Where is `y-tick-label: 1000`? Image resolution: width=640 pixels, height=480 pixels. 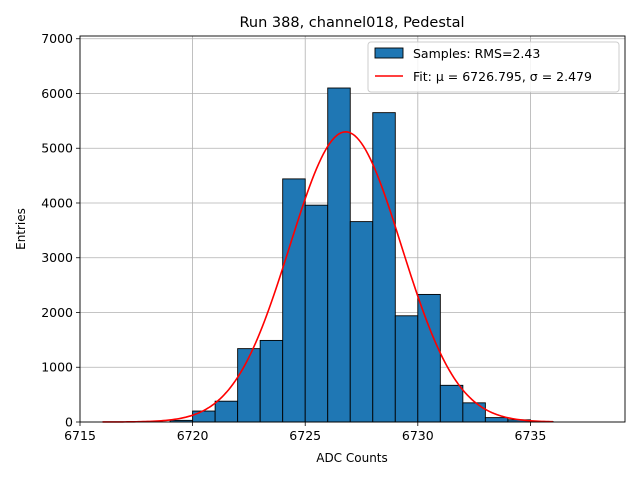
y-tick-label: 1000 is located at coordinates (57, 367).